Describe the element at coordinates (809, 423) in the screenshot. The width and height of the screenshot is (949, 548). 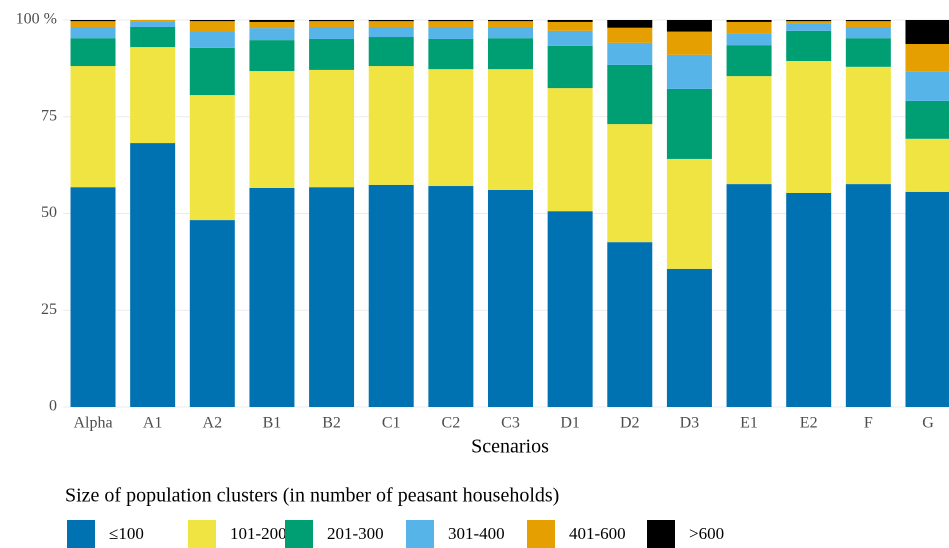
I see `x-tick-label: E2` at that location.